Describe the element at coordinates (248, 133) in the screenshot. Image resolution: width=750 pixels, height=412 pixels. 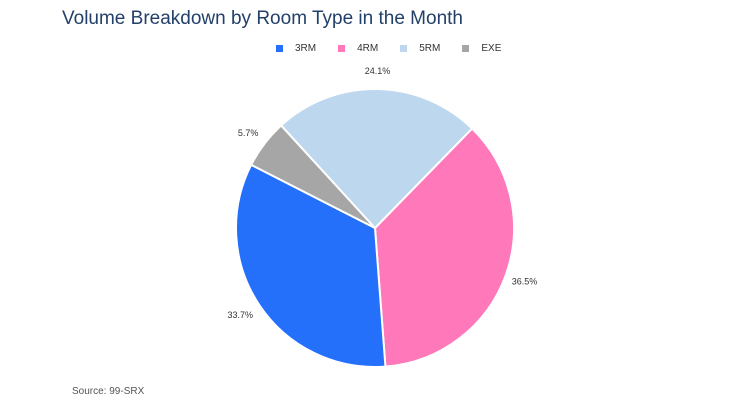
I see `data-label-exe: 5.7%` at that location.